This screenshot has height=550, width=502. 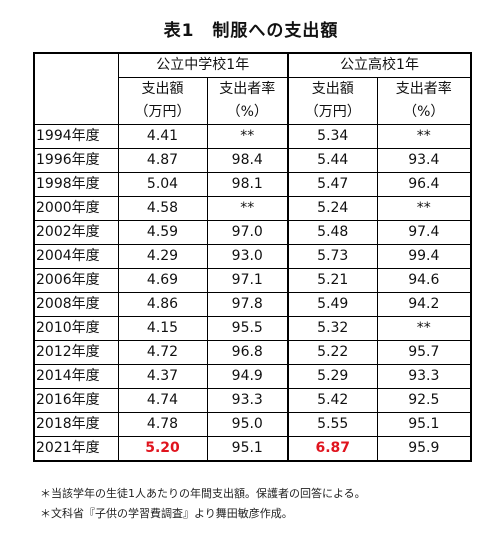 I want to click on jh-rate-cell: 93.0, so click(x=248, y=256).